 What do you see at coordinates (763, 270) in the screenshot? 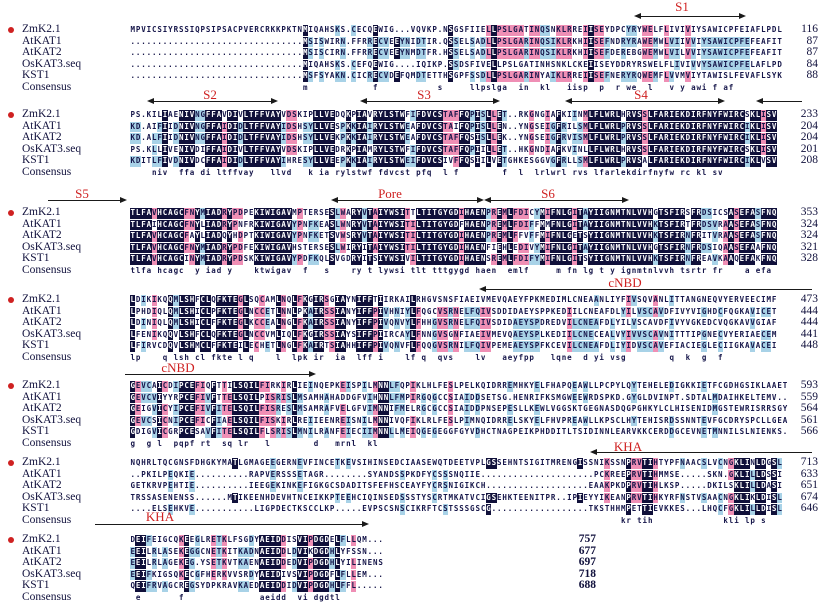
I see `consensus-cell: f` at bounding box center [763, 270].